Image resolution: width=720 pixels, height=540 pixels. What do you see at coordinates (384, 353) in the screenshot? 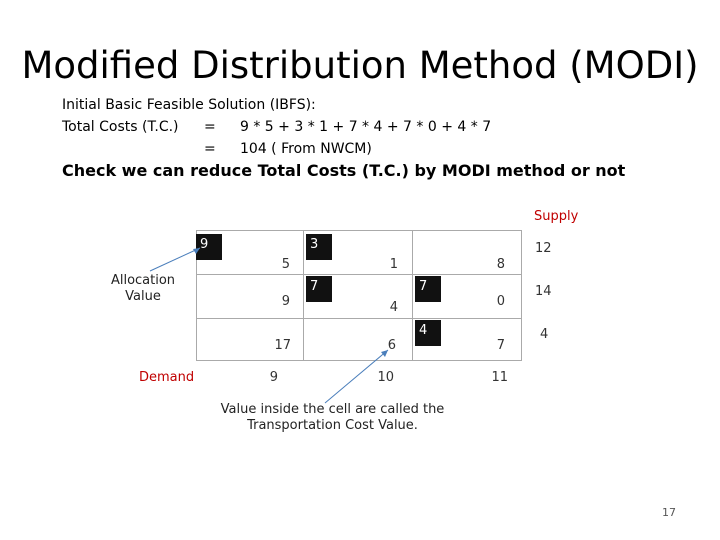
I see `cost-arrow-head` at bounding box center [384, 353].